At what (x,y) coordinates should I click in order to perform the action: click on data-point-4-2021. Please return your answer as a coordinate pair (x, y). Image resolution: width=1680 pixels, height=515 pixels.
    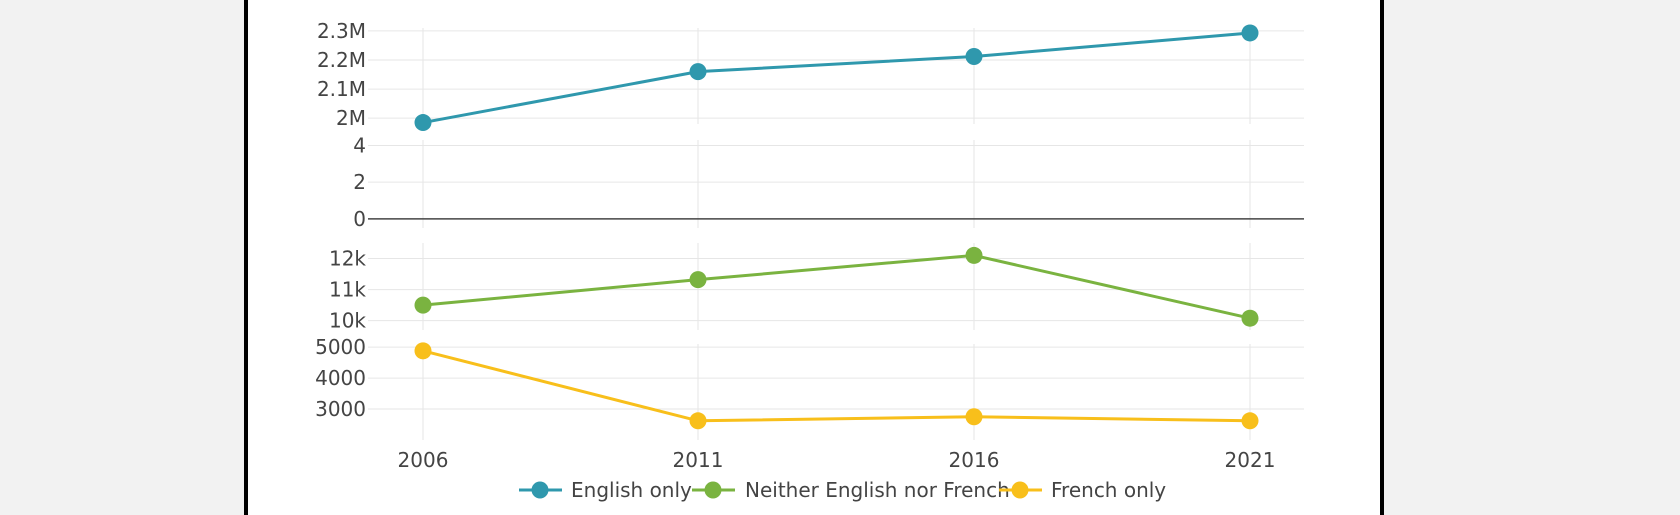
    Looking at the image, I should click on (1250, 421).